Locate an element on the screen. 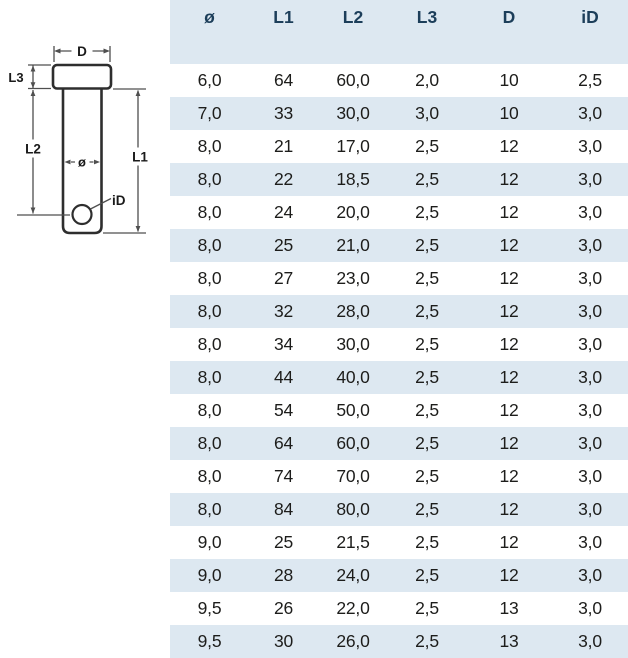  column-header-l1: L1 is located at coordinates (283, 17).